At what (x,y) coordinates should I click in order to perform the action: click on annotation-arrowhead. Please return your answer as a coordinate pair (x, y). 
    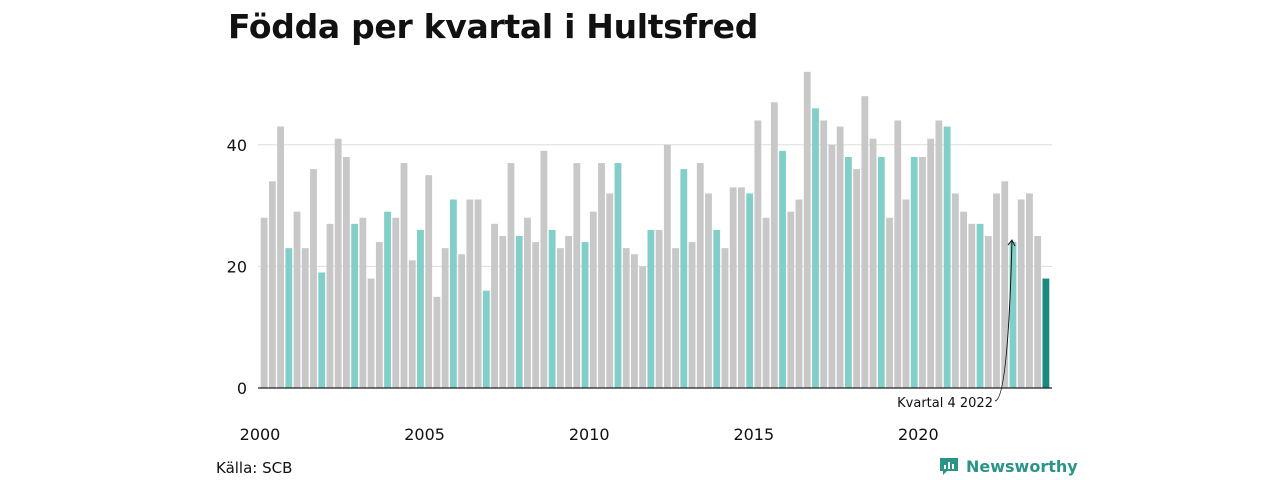
    Looking at the image, I should click on (1011, 243).